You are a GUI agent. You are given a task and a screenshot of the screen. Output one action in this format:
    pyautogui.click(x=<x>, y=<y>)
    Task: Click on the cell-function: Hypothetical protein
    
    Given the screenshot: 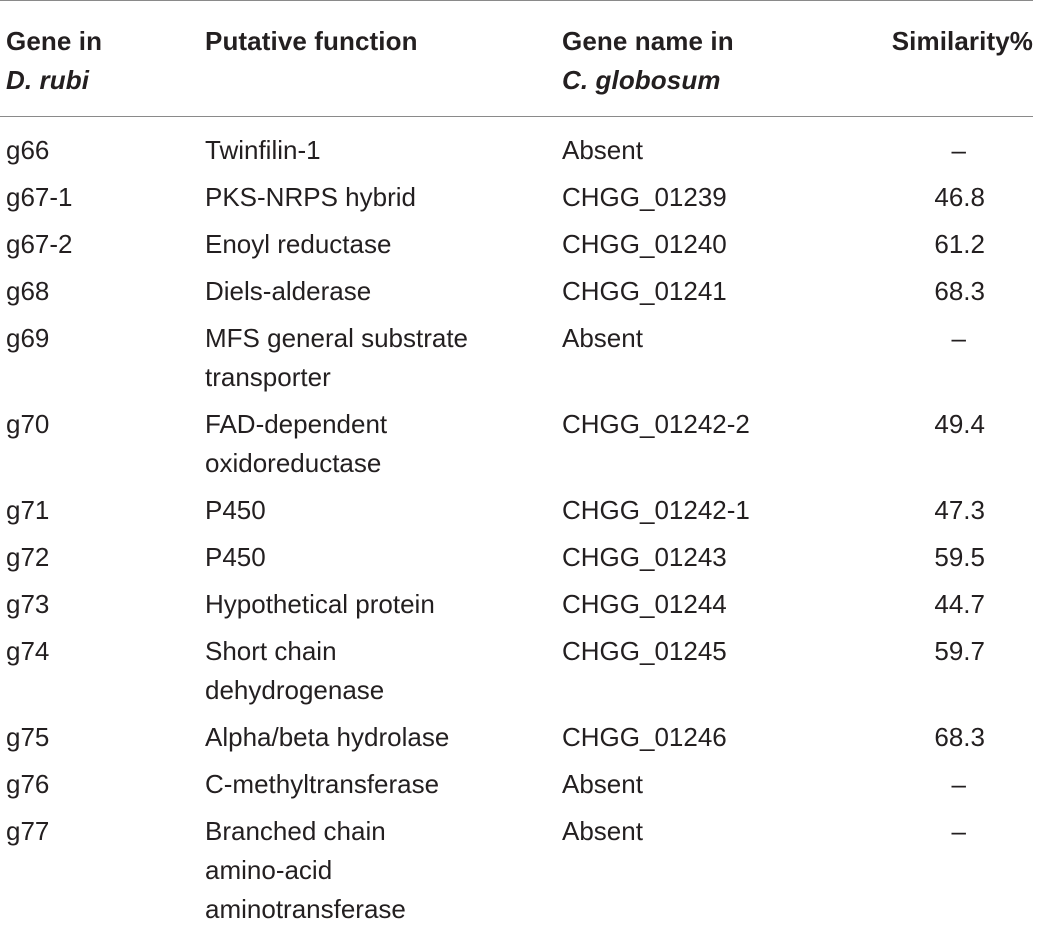 What is the action you would take?
    pyautogui.click(x=383, y=608)
    